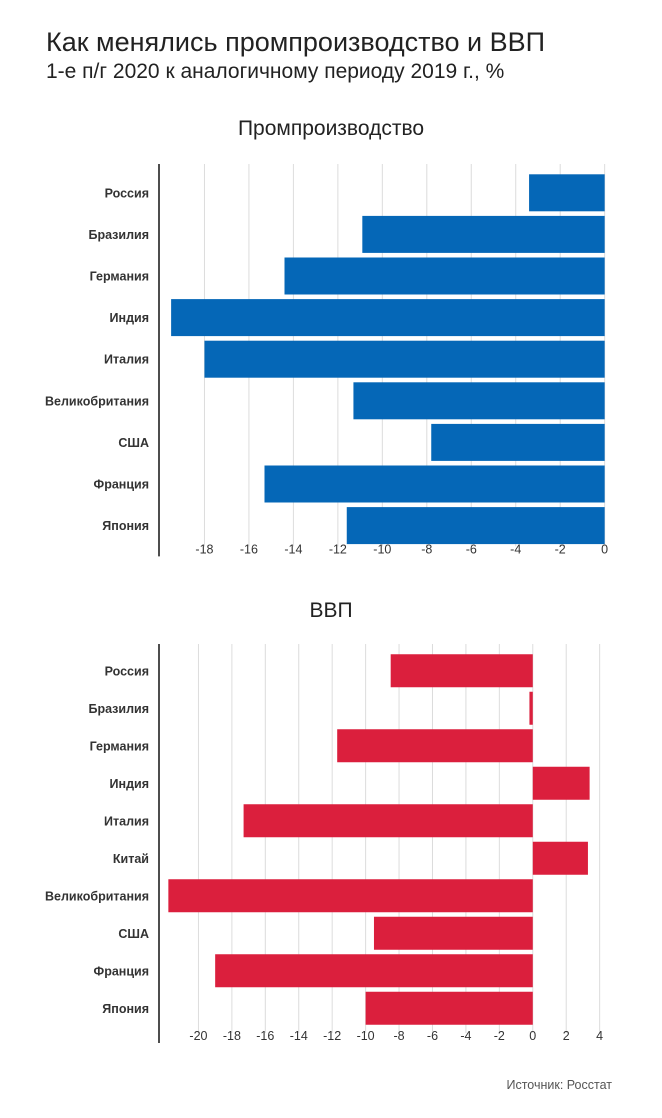  What do you see at coordinates (296, 42) in the screenshot?
I see `chart-main-title: Как менялись промпроизводство и ВВП` at bounding box center [296, 42].